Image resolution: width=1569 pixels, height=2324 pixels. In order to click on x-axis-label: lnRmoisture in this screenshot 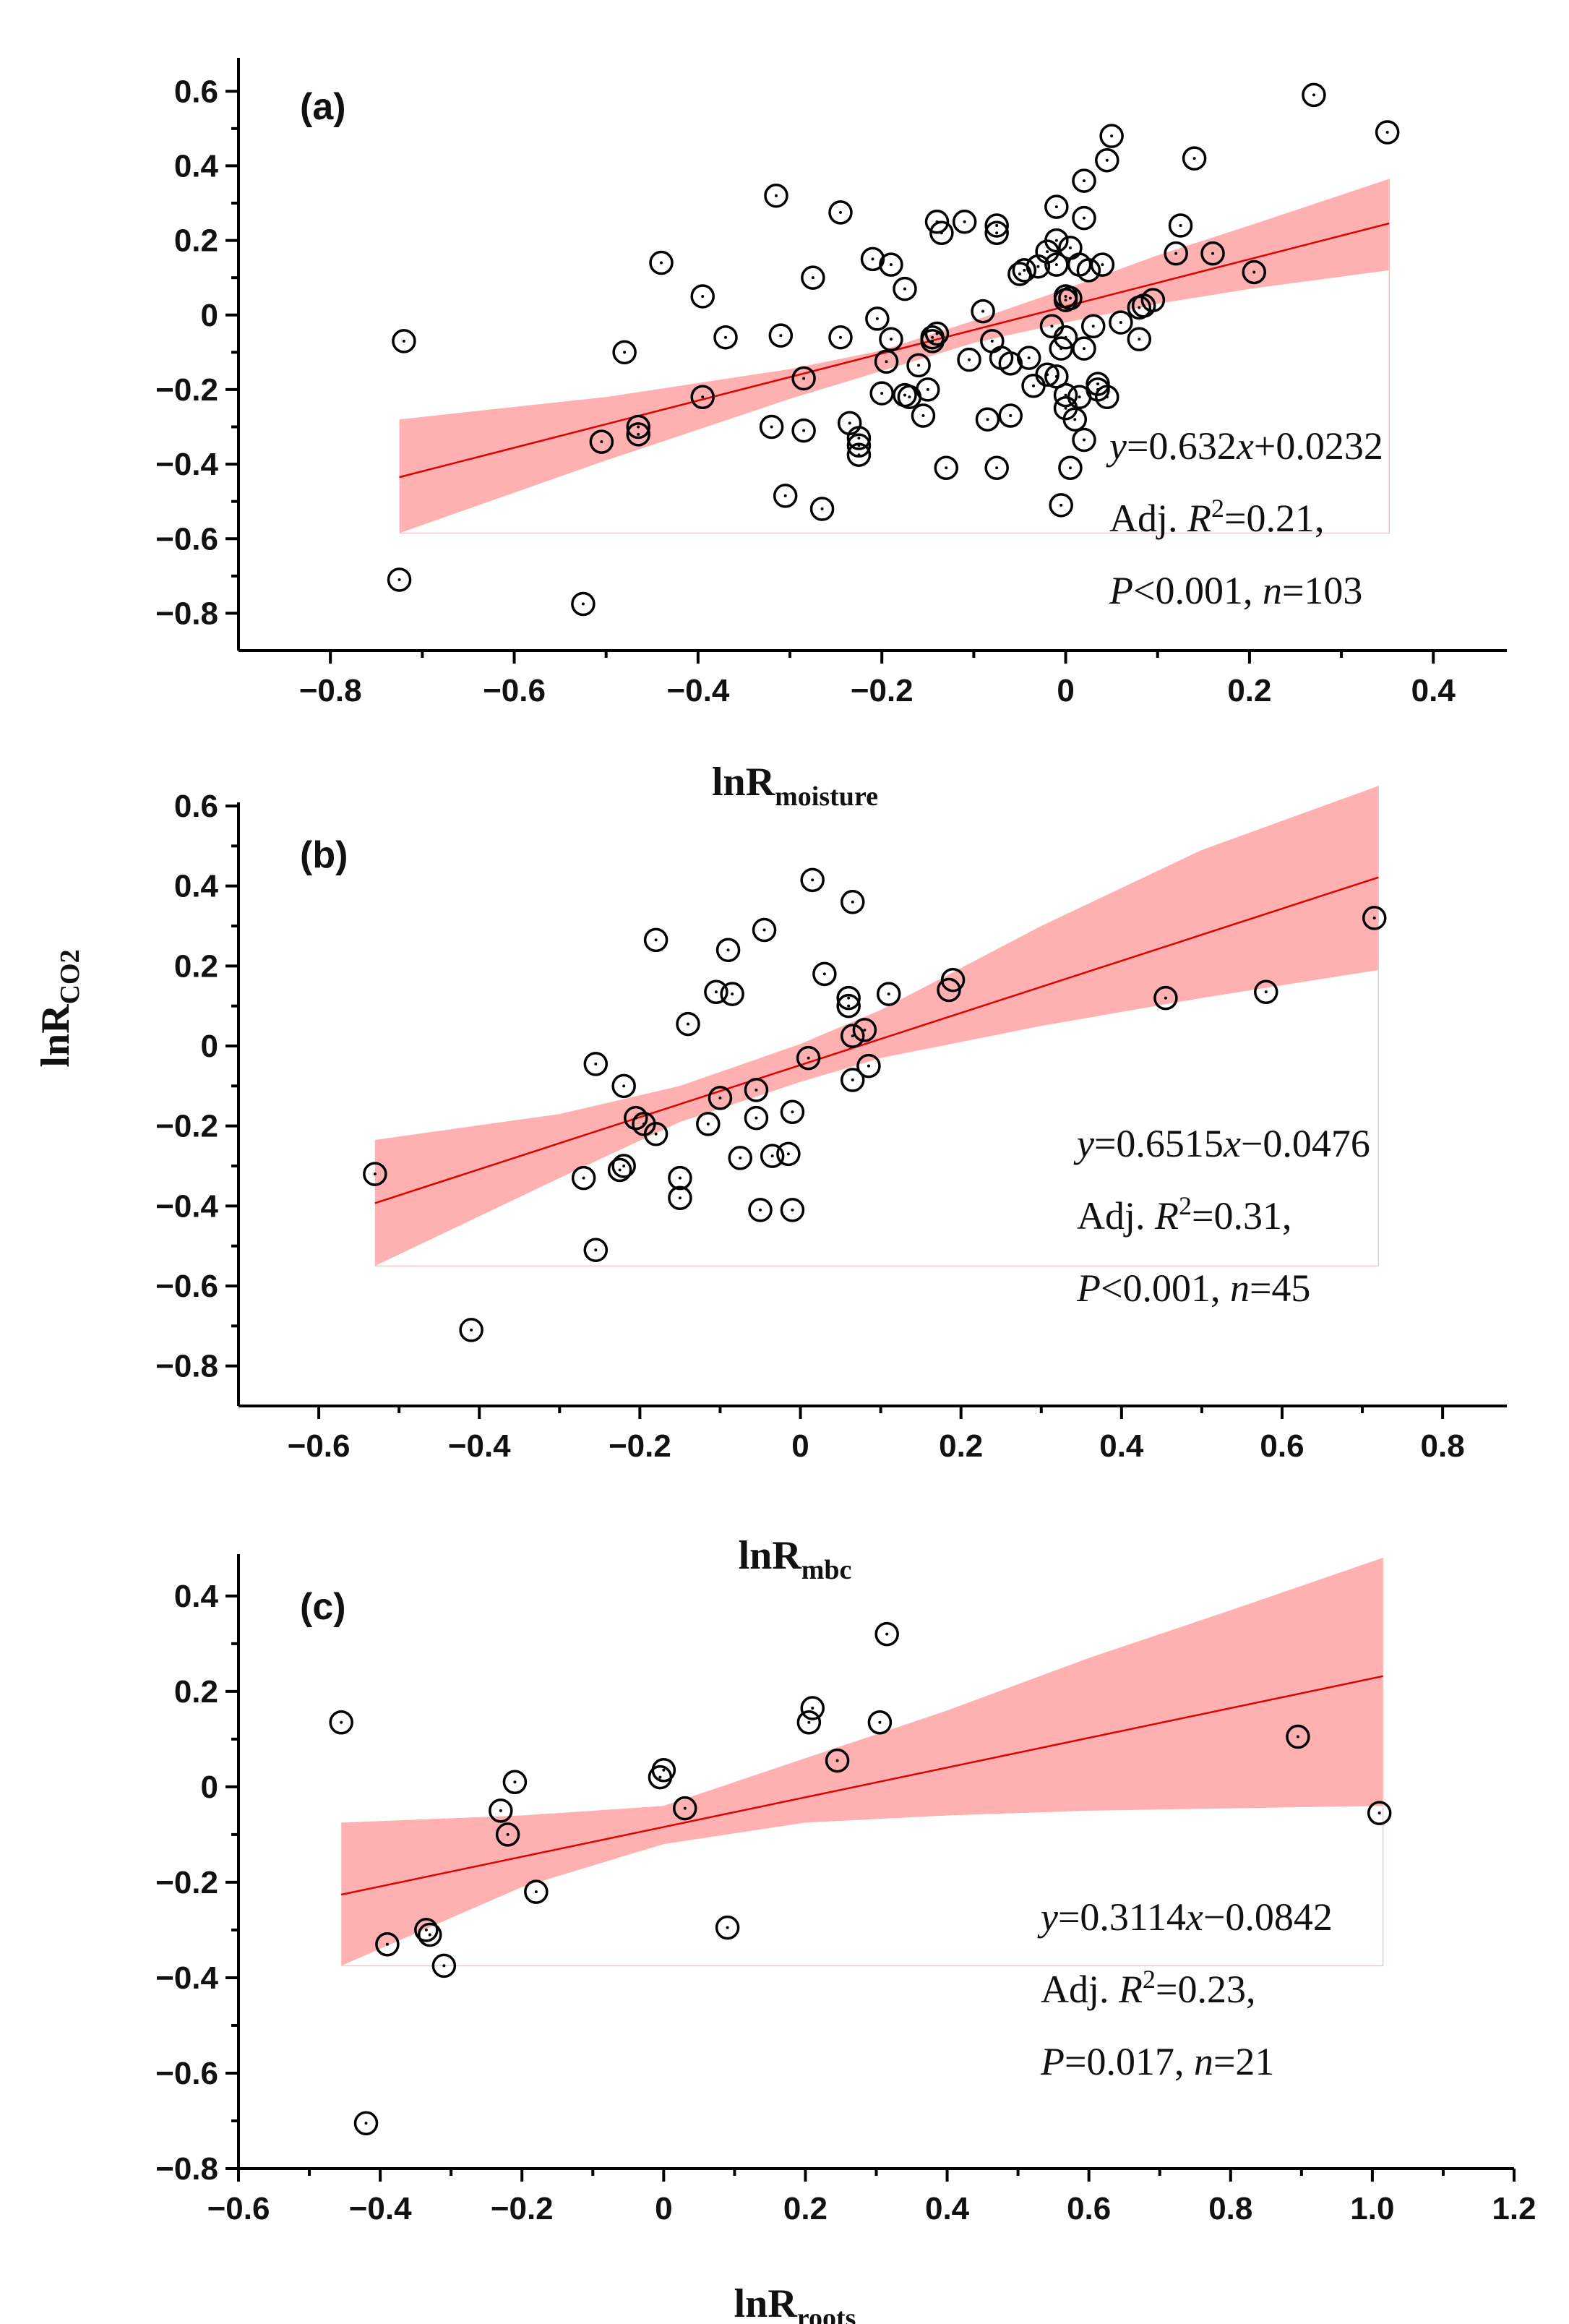, I will do `click(795, 786)`.